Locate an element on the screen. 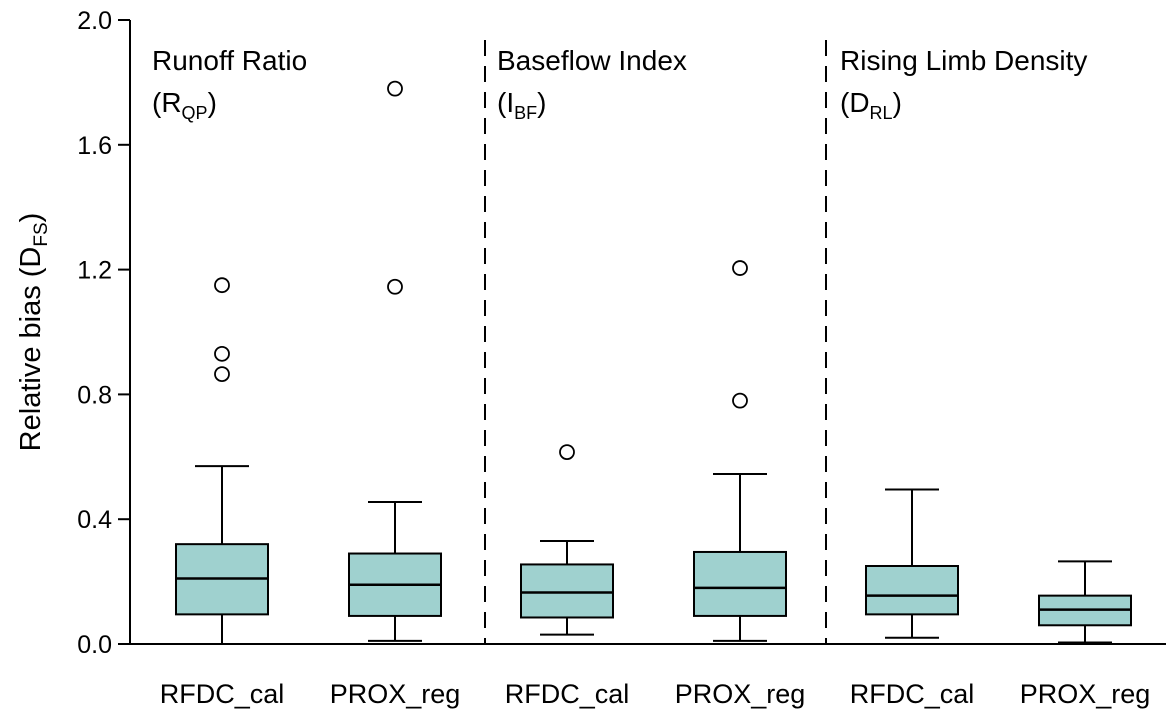 The width and height of the screenshot is (1168, 718). y-axis-title-text: Relative bias (DFS) is located at coordinates (33, 332).